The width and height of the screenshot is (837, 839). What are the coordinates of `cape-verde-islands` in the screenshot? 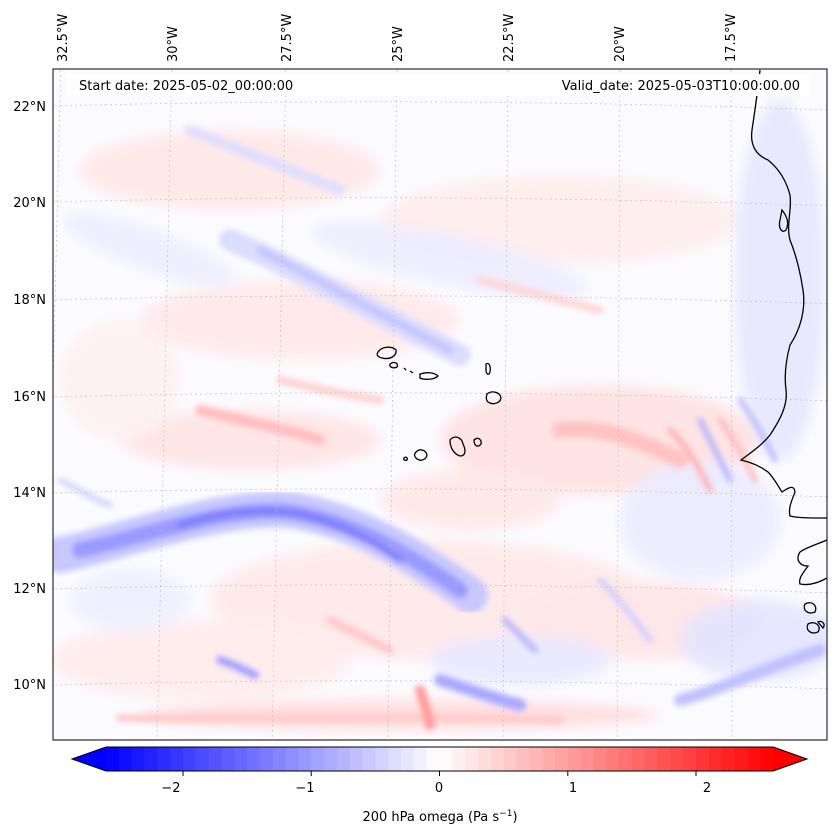 It's located at (439, 404).